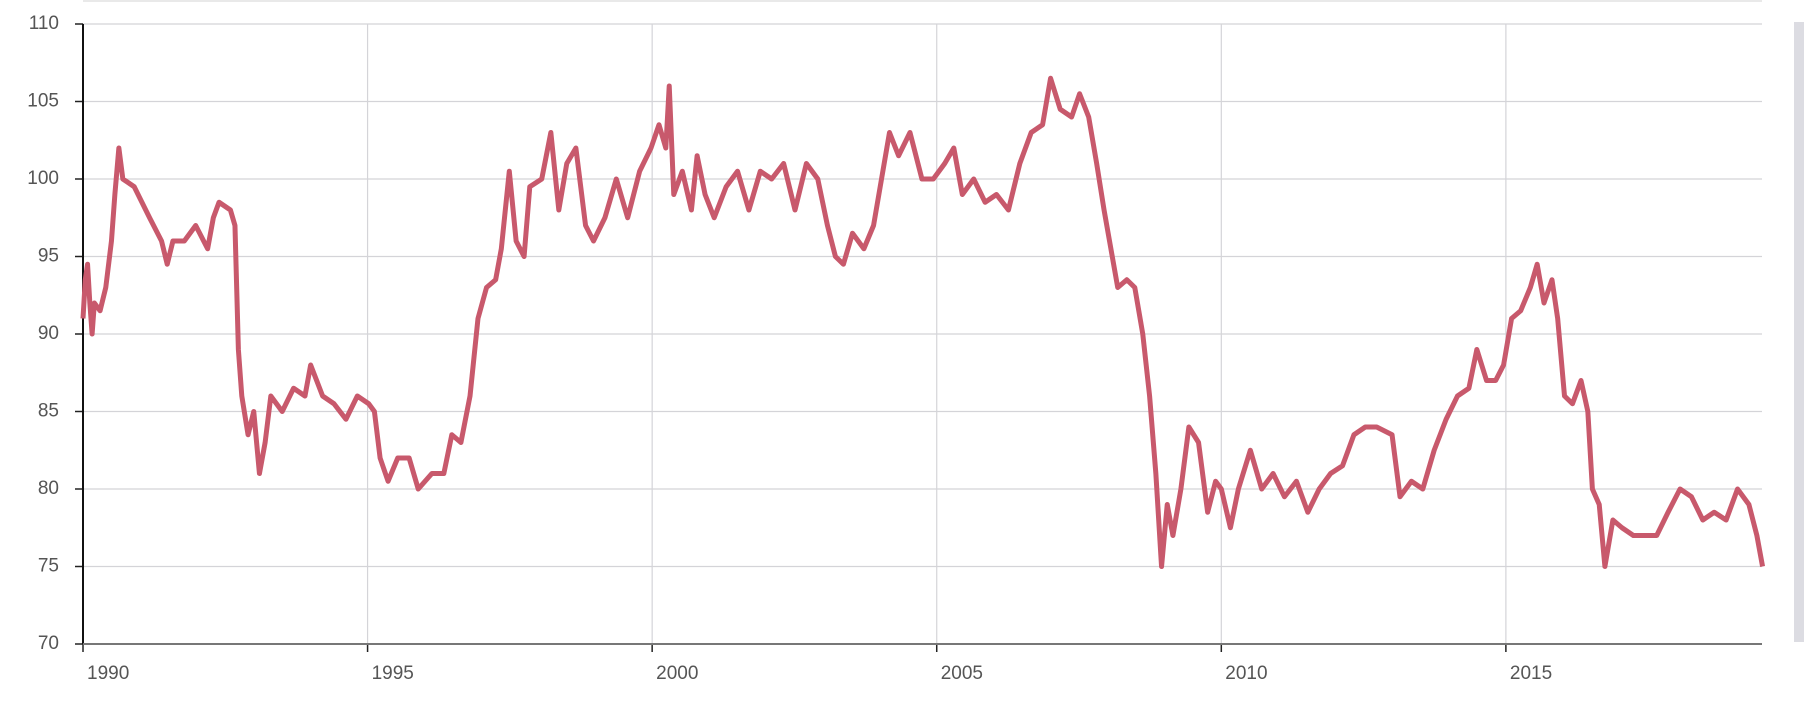 This screenshot has height=707, width=1804. Describe the element at coordinates (48, 488) in the screenshot. I see `y-tick-label: 80` at that location.